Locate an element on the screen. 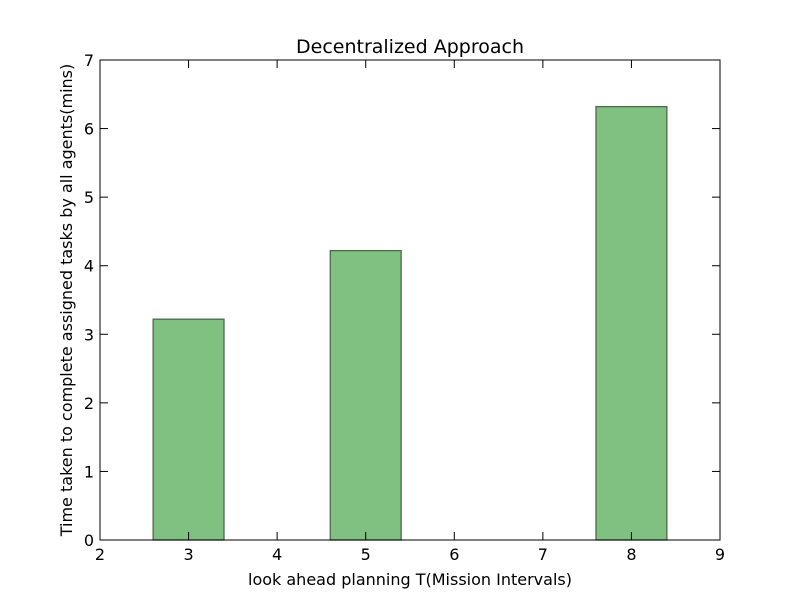 This screenshot has height=600, width=800. x-tick-label-6: 6 is located at coordinates (454, 554).